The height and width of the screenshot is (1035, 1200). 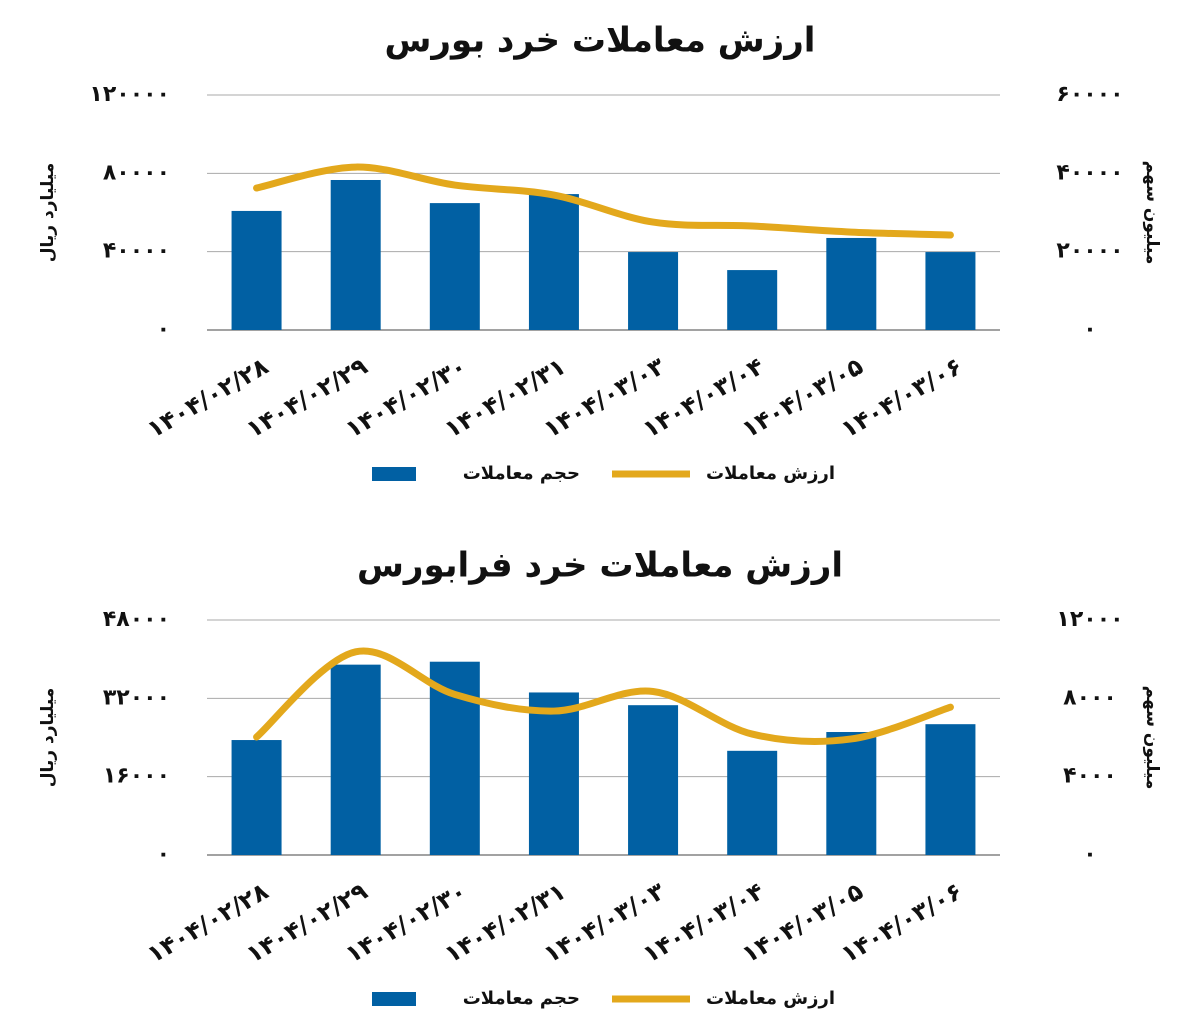 I want to click on y2-tick-label: ۸۰۰۰, so click(x=1090, y=697).